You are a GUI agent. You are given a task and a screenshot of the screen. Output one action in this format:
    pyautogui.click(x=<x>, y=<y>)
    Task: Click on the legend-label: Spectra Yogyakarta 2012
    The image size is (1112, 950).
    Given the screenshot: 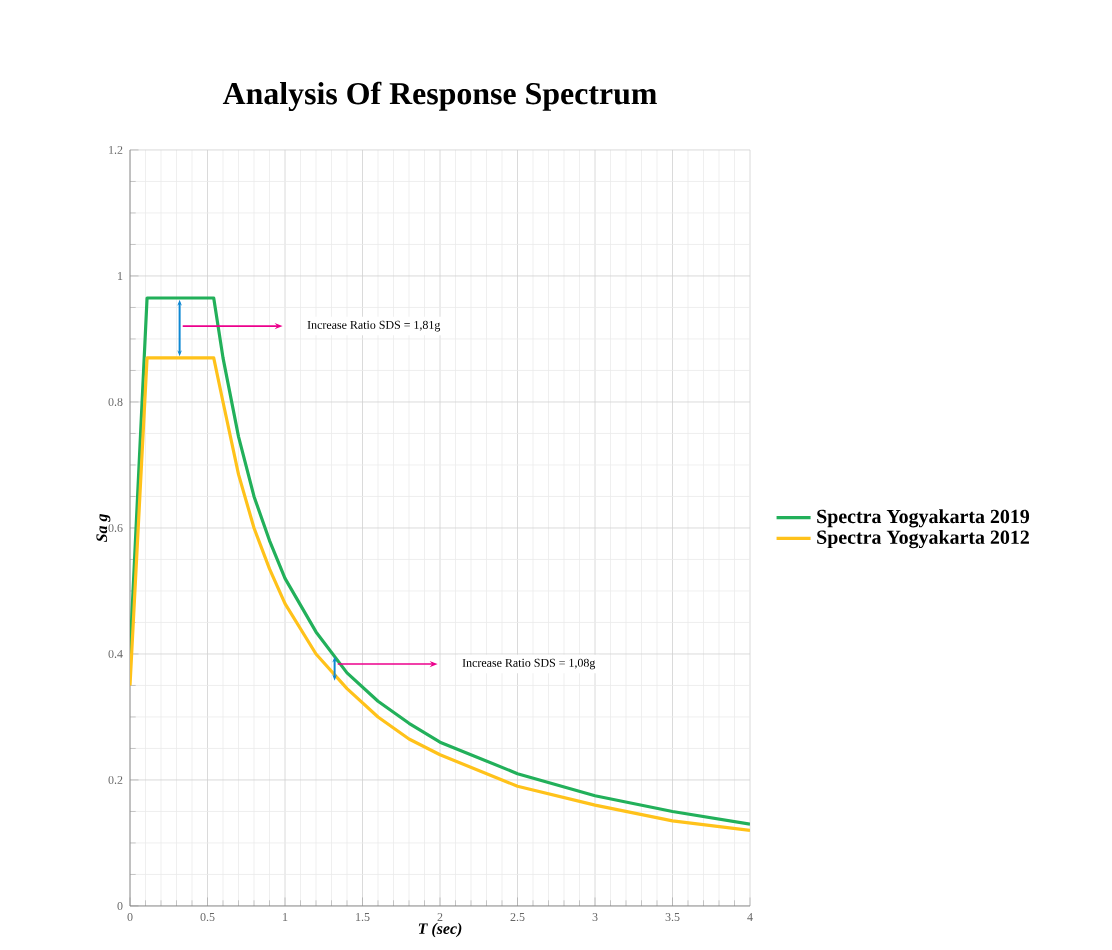 What is the action you would take?
    pyautogui.click(x=923, y=539)
    